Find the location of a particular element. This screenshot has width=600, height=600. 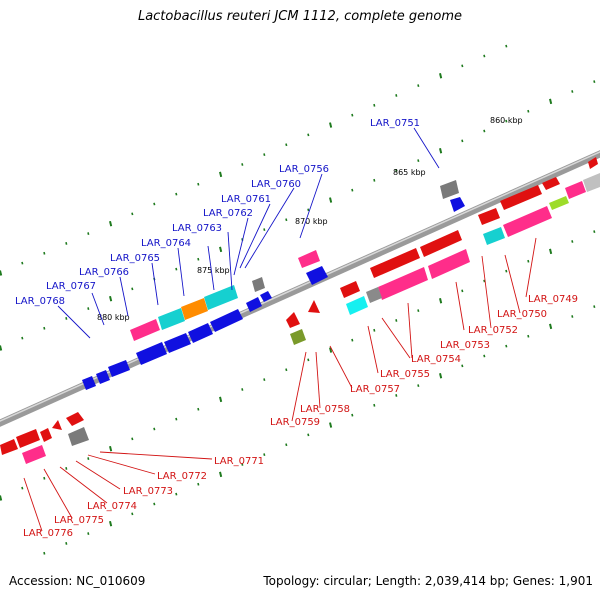

gene-label: LAR_0761 is located at coordinates (246, 199).